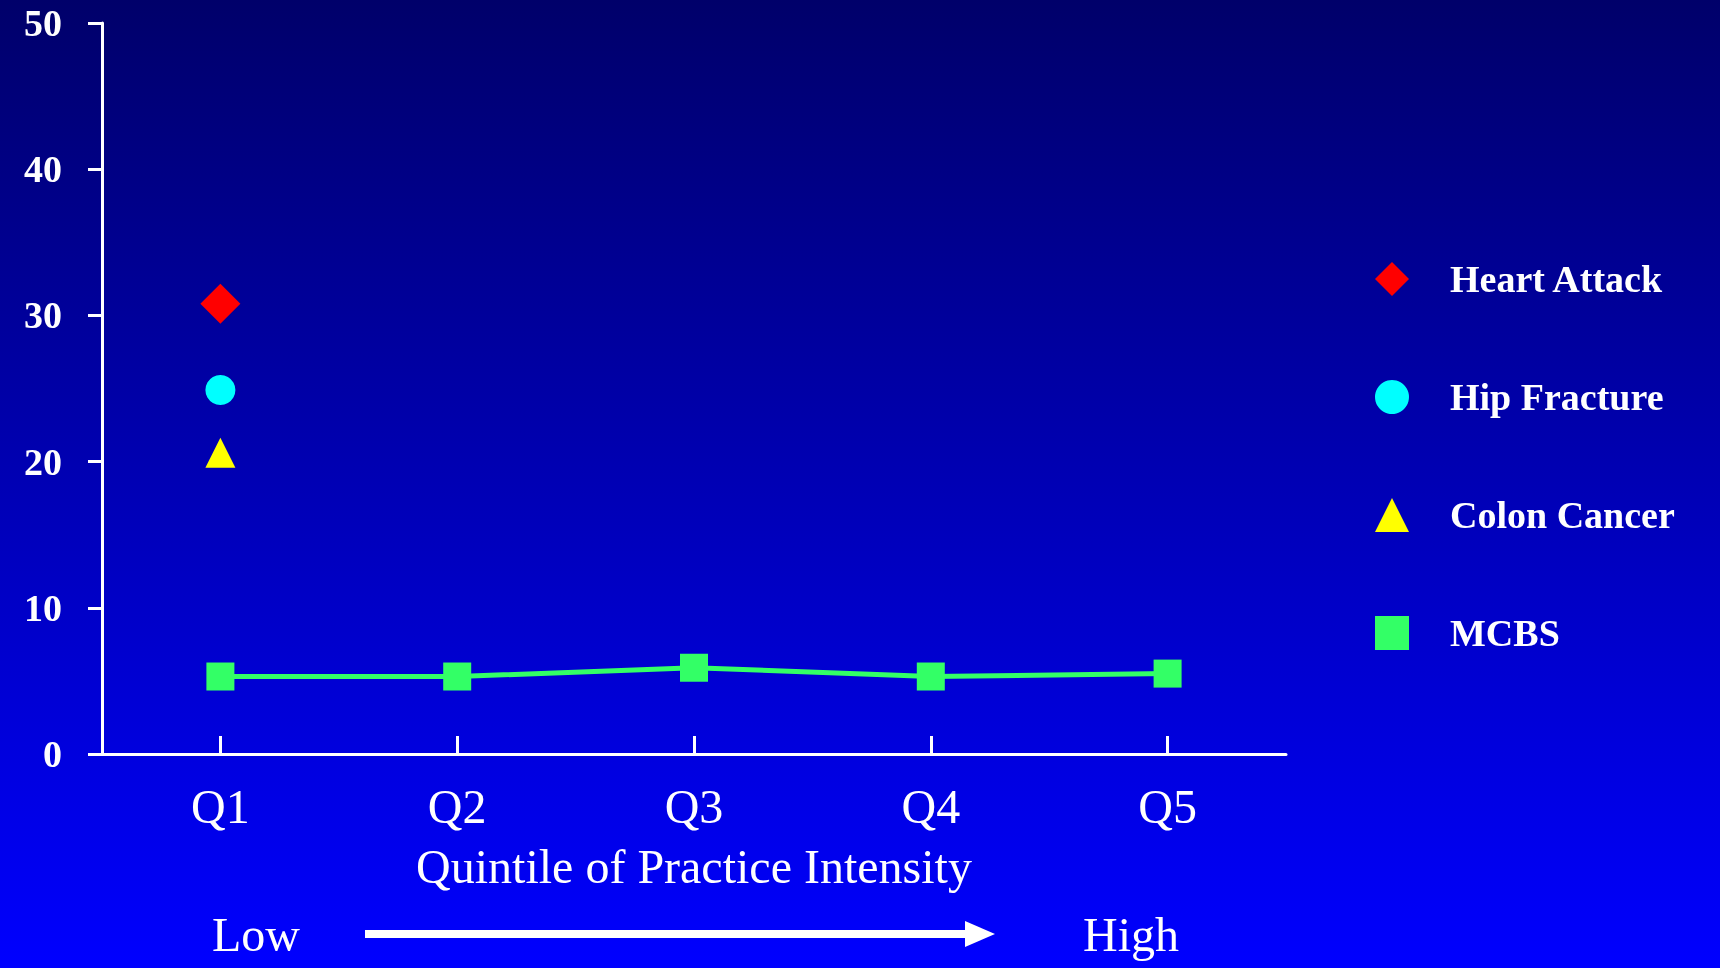  What do you see at coordinates (43, 315) in the screenshot?
I see `y-tick-label: 30` at bounding box center [43, 315].